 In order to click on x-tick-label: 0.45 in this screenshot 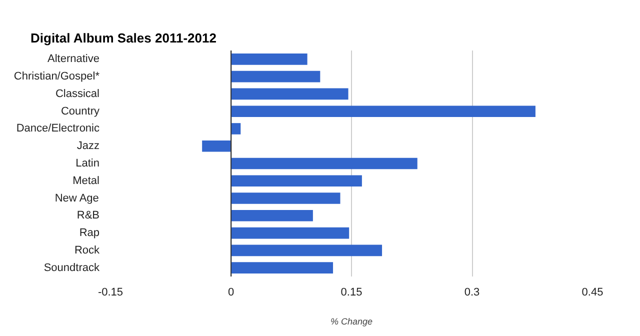, I will do `click(593, 292)`.